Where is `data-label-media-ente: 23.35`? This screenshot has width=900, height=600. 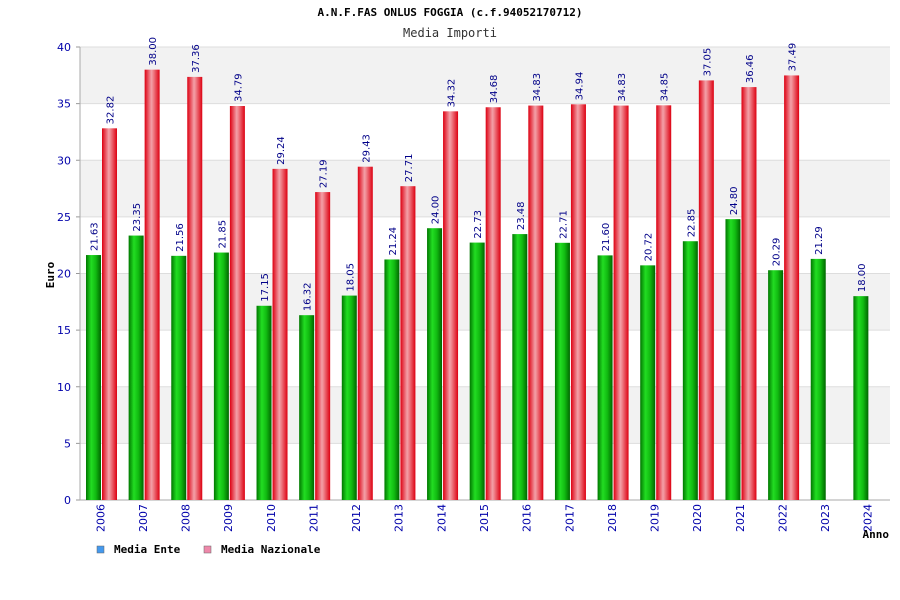 data-label-media-ente: 23.35 is located at coordinates (137, 217).